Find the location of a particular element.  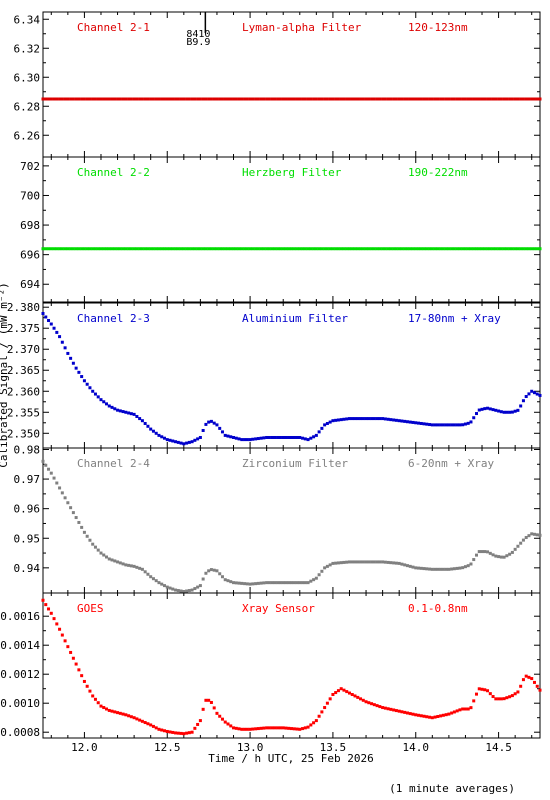

y-tick-label: 0.0012 is located at coordinates (20, 674).